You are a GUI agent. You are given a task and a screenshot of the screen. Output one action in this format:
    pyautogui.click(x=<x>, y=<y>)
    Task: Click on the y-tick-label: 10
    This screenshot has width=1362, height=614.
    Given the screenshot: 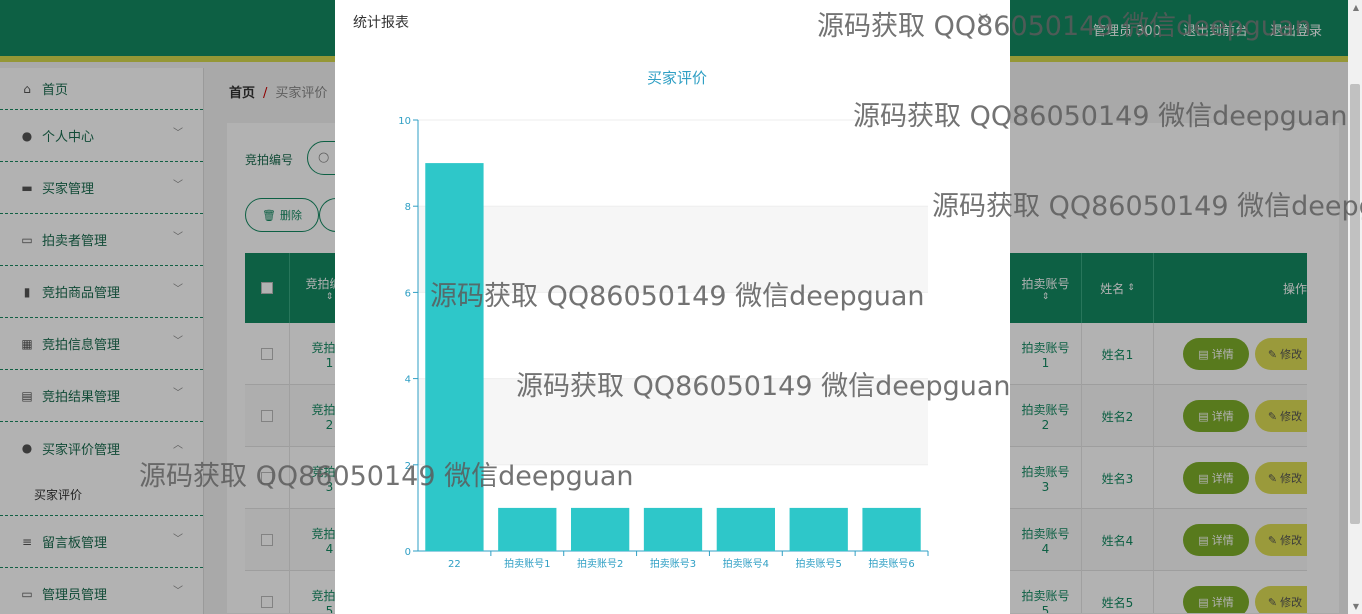 What is the action you would take?
    pyautogui.click(x=404, y=121)
    